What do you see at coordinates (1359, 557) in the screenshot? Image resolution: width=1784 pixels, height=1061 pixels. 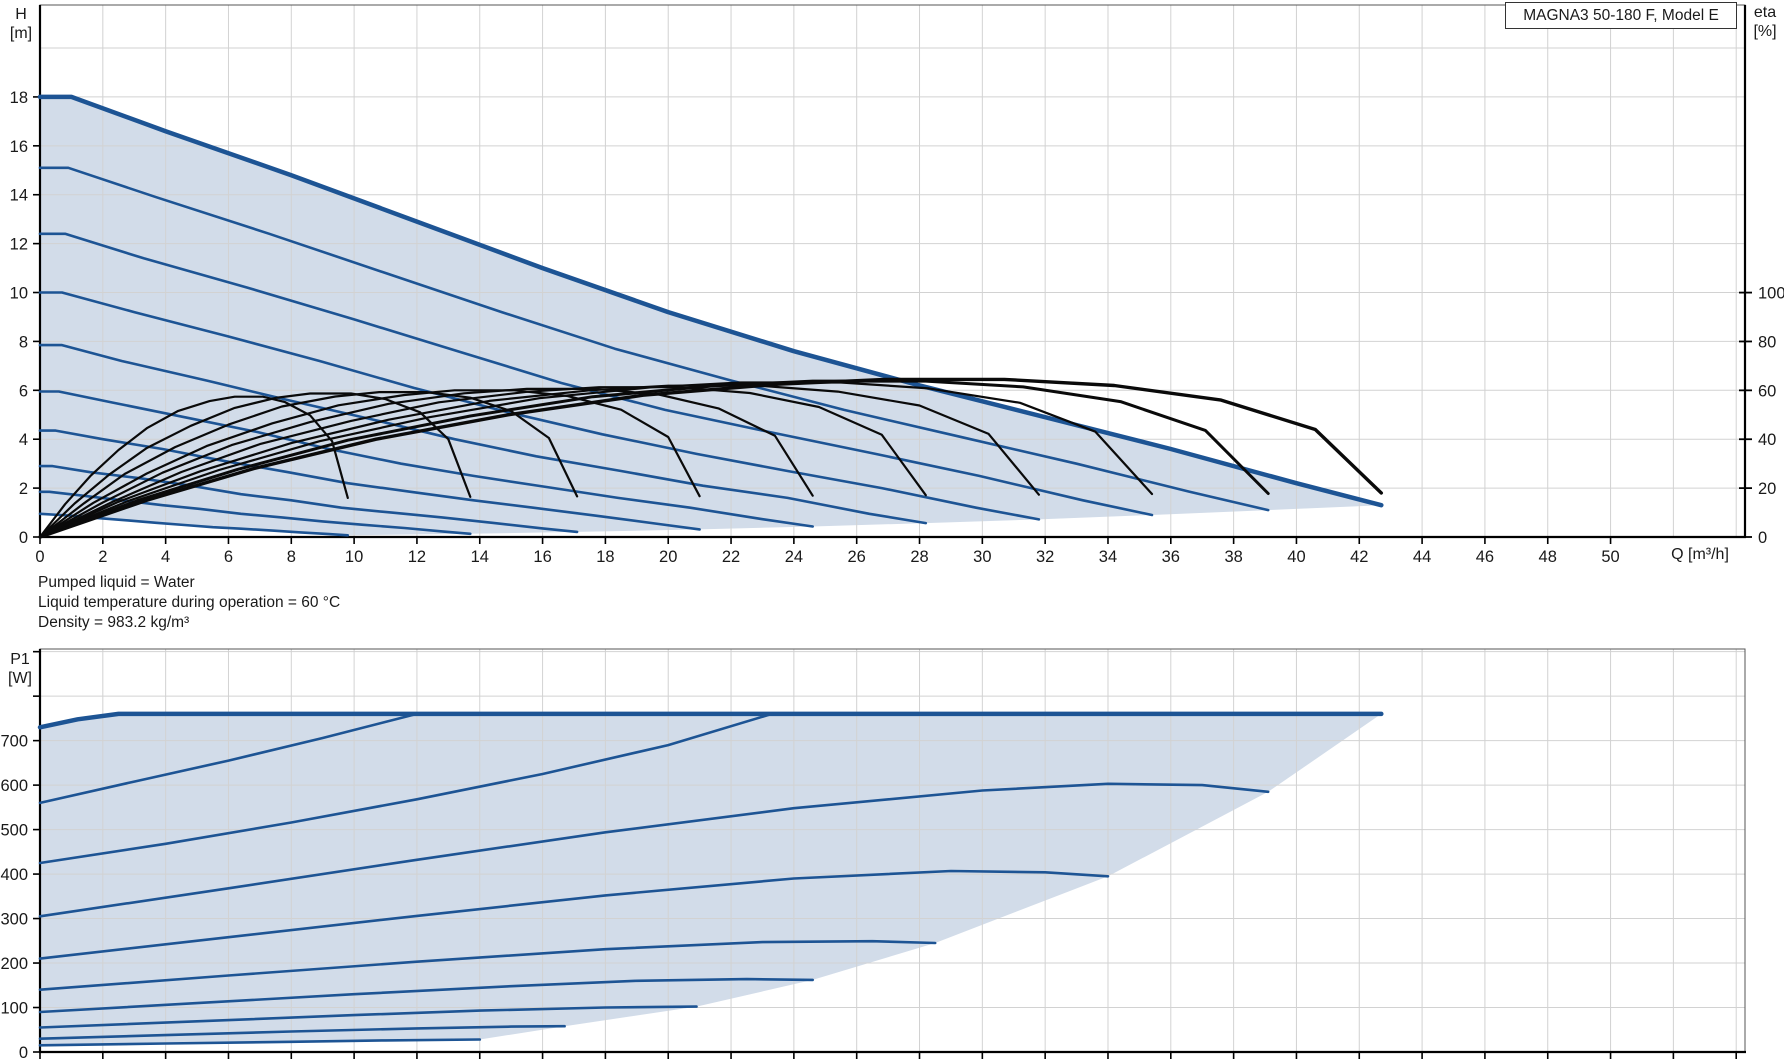 I see `svg-text: 42` at bounding box center [1359, 557].